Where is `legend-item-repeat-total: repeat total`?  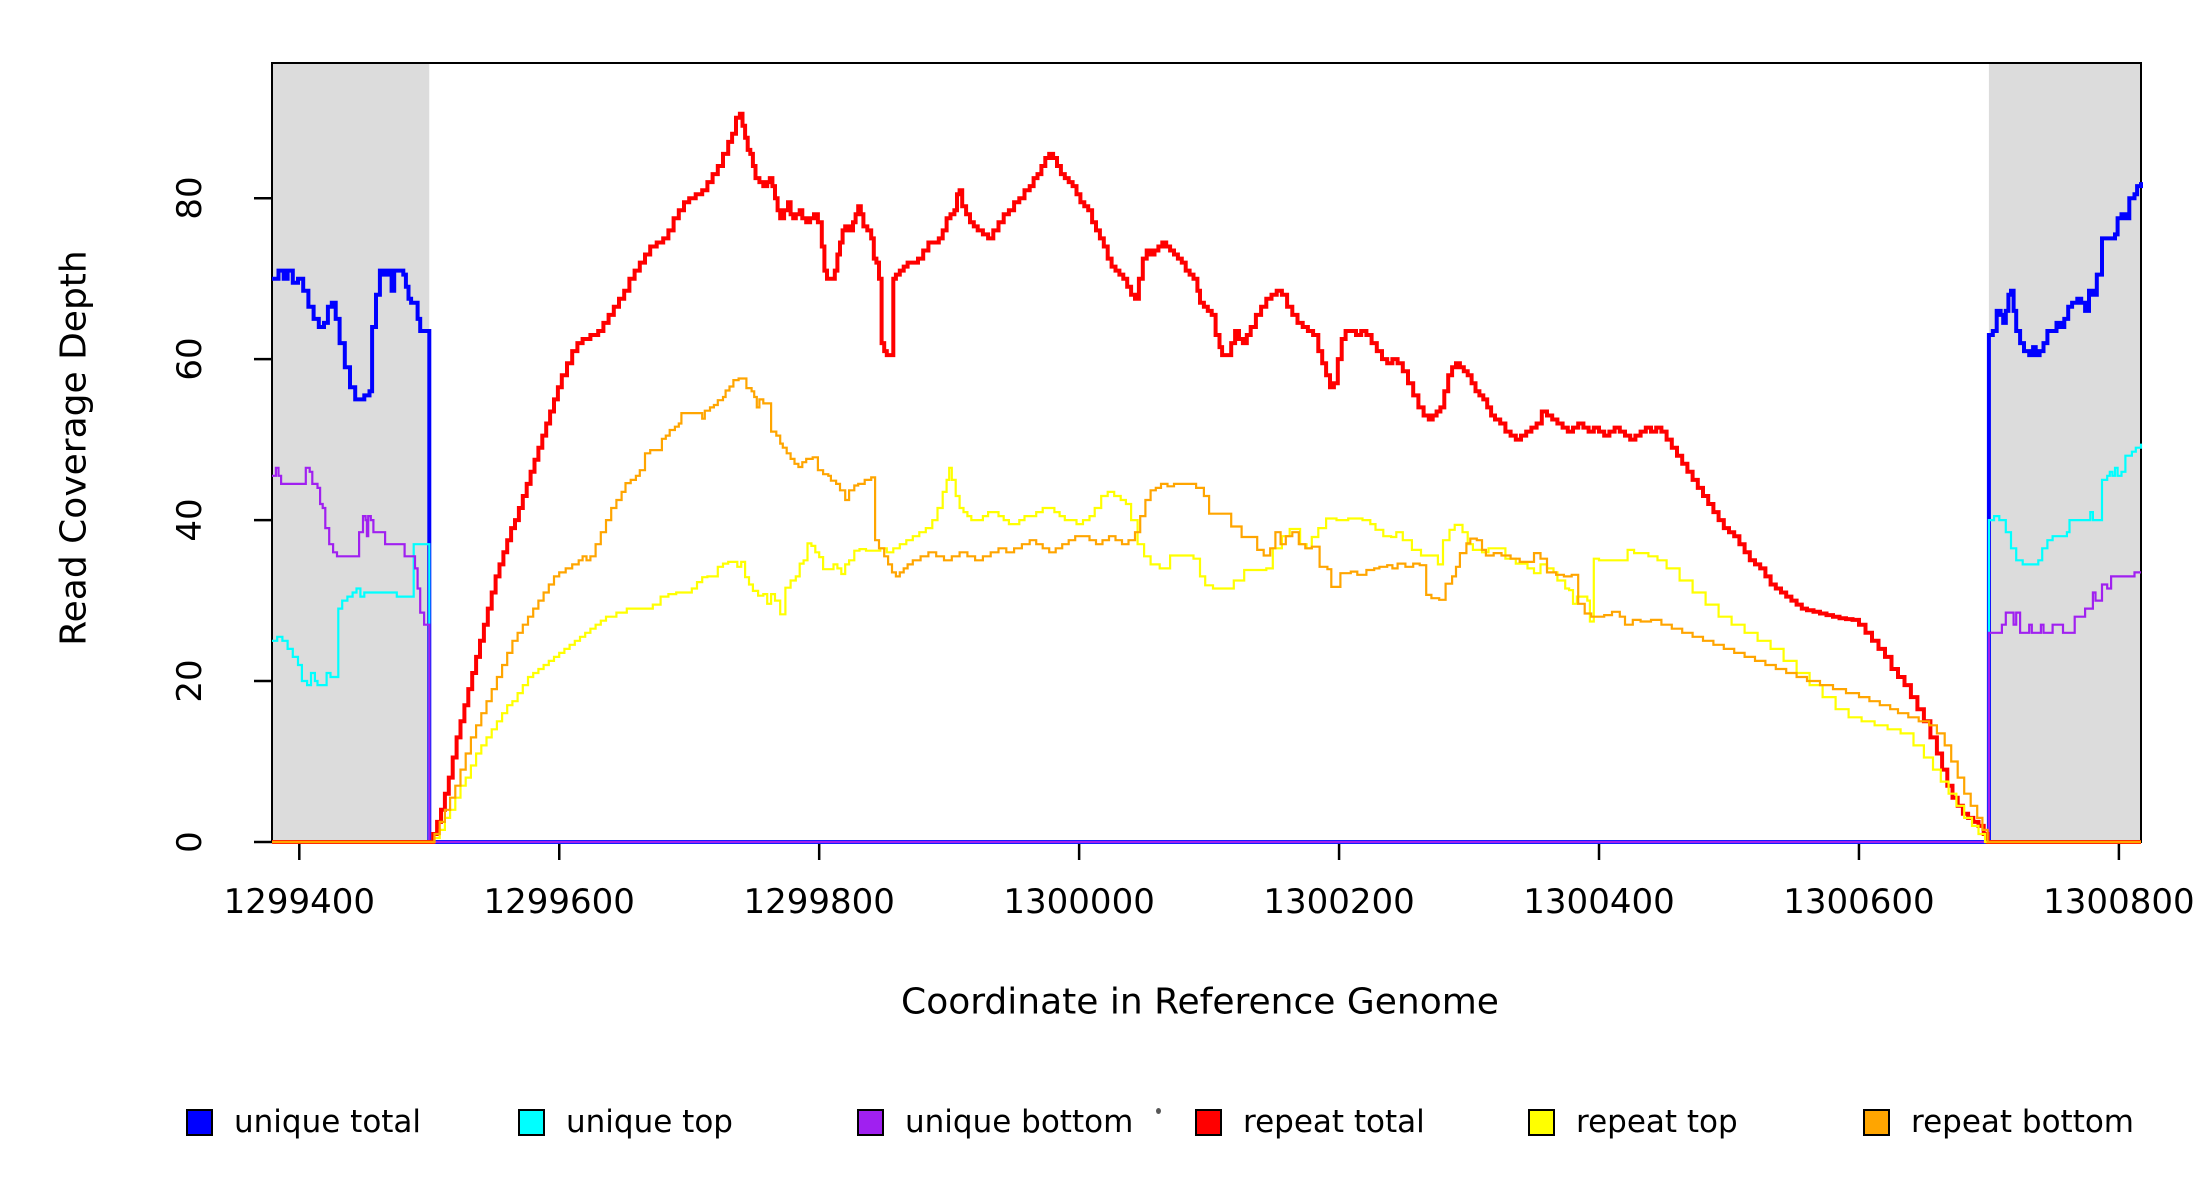
legend-item-repeat-total: repeat total is located at coordinates (1310, 1122).